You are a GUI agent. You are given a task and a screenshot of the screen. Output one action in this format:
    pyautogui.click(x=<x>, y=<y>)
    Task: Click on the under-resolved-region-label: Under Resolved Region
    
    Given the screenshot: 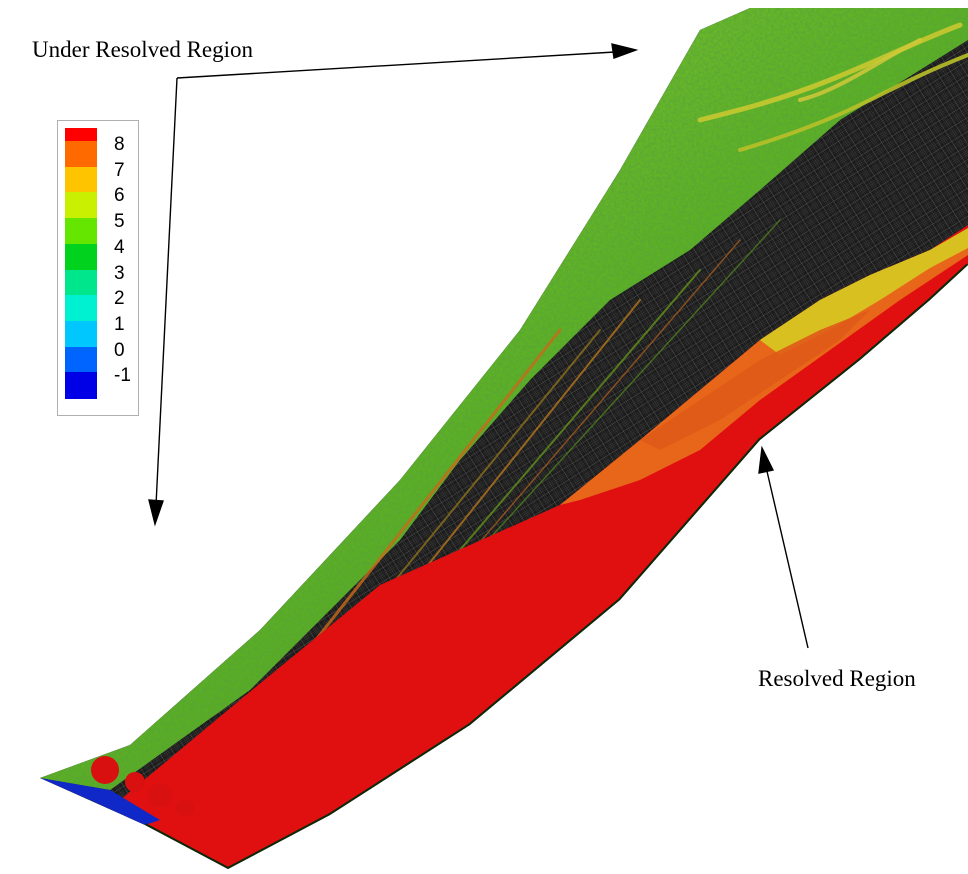 What is the action you would take?
    pyautogui.click(x=143, y=49)
    